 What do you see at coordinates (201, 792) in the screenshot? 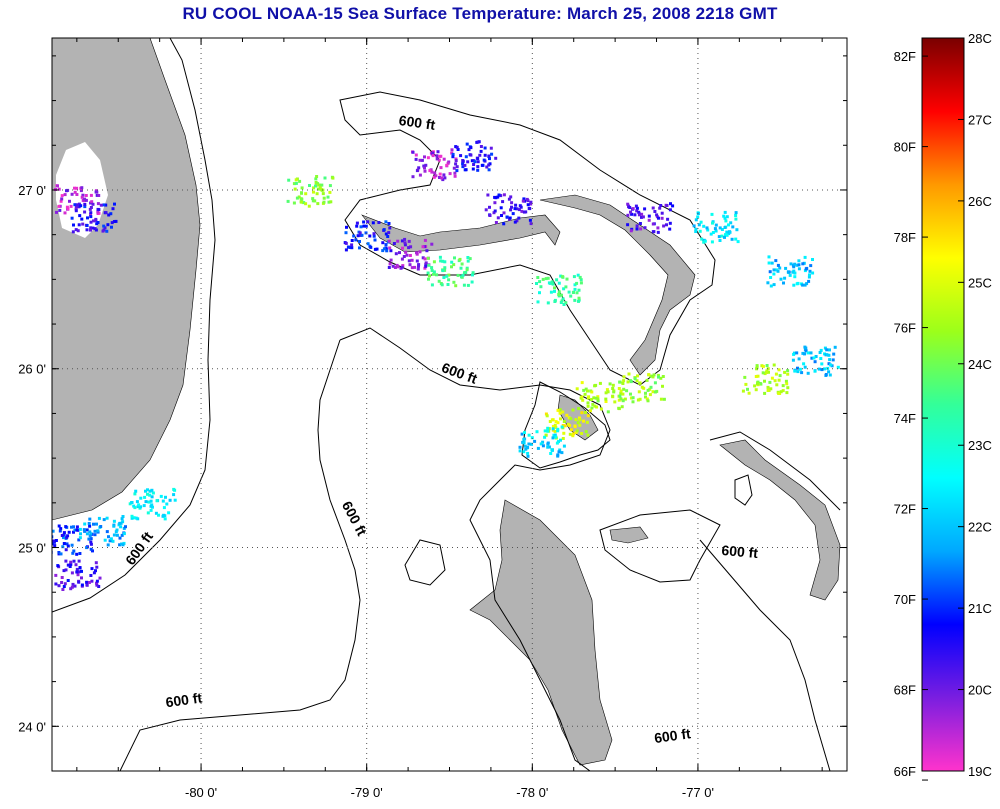
I see `x-tick-label: -80 0'` at bounding box center [201, 792].